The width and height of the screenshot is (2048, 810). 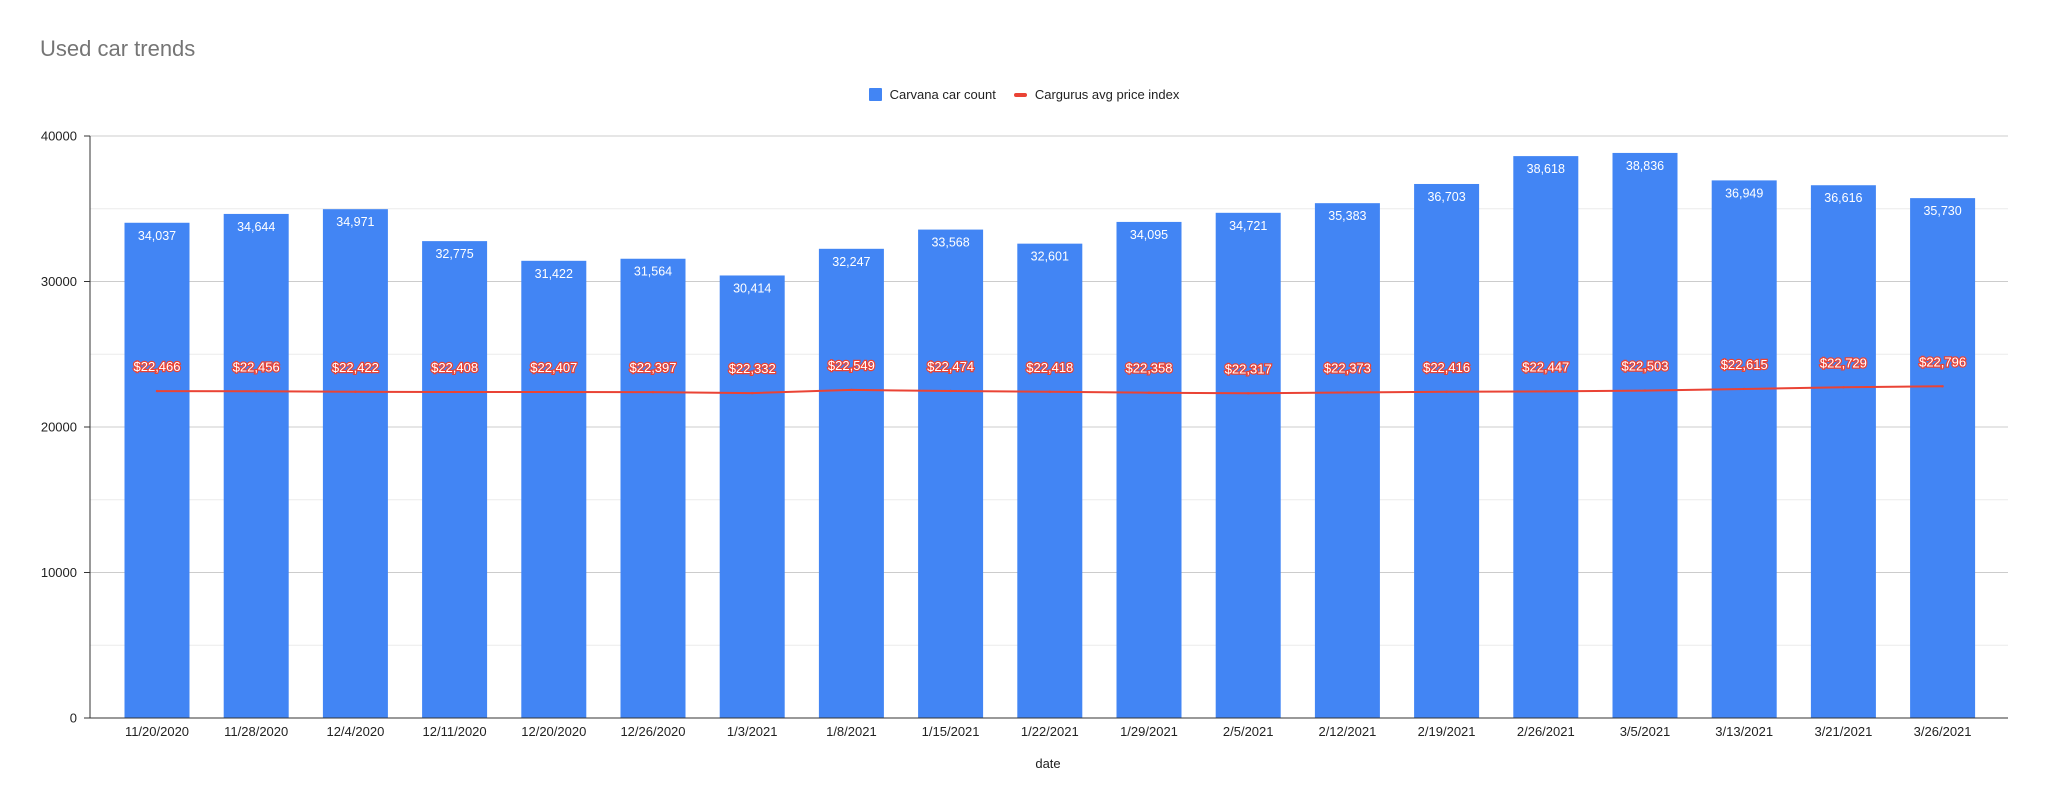 I want to click on x-tick-label: 2/26/2021, so click(x=1546, y=731).